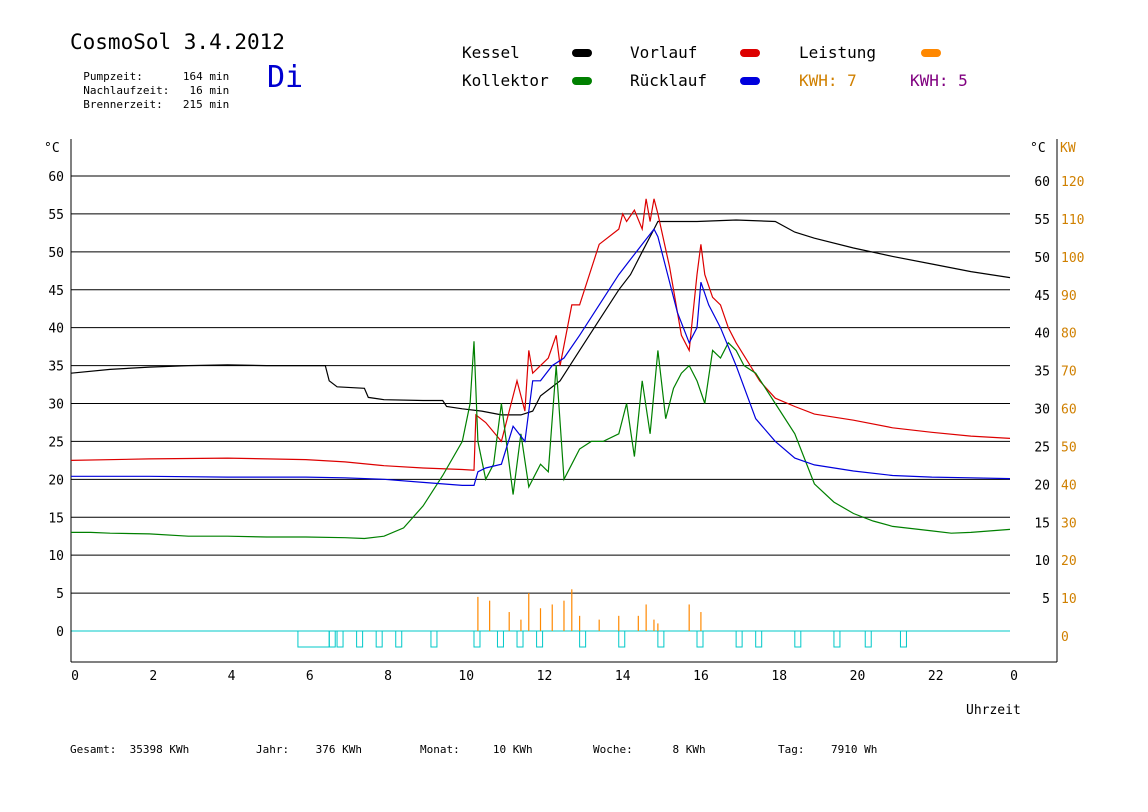  Describe the element at coordinates (440, 749) in the screenshot. I see `footer-label: Monat:` at that location.